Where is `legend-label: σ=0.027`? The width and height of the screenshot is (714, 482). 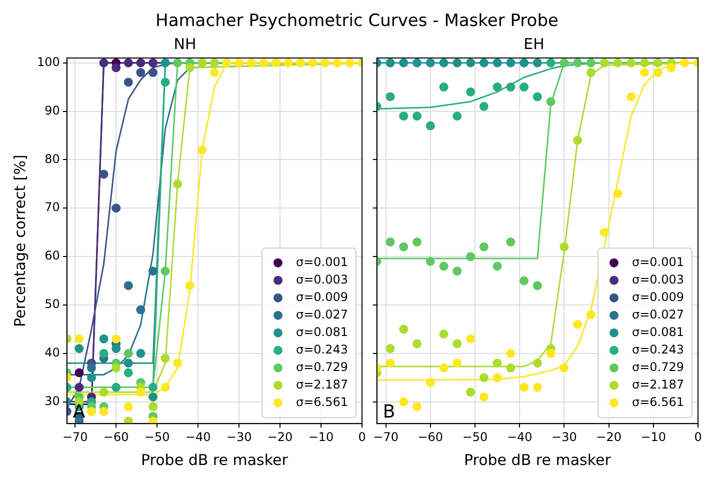
legend-label: σ=0.027 is located at coordinates (658, 314).